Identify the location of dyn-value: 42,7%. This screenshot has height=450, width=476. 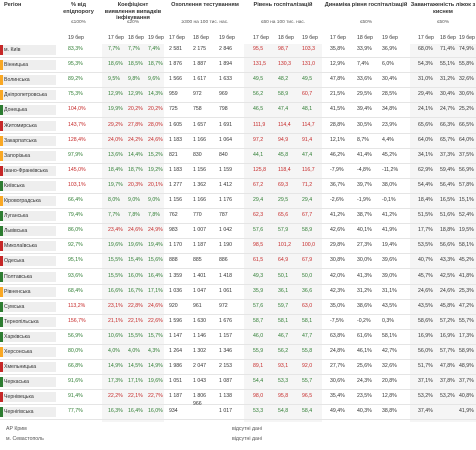
(389, 351).